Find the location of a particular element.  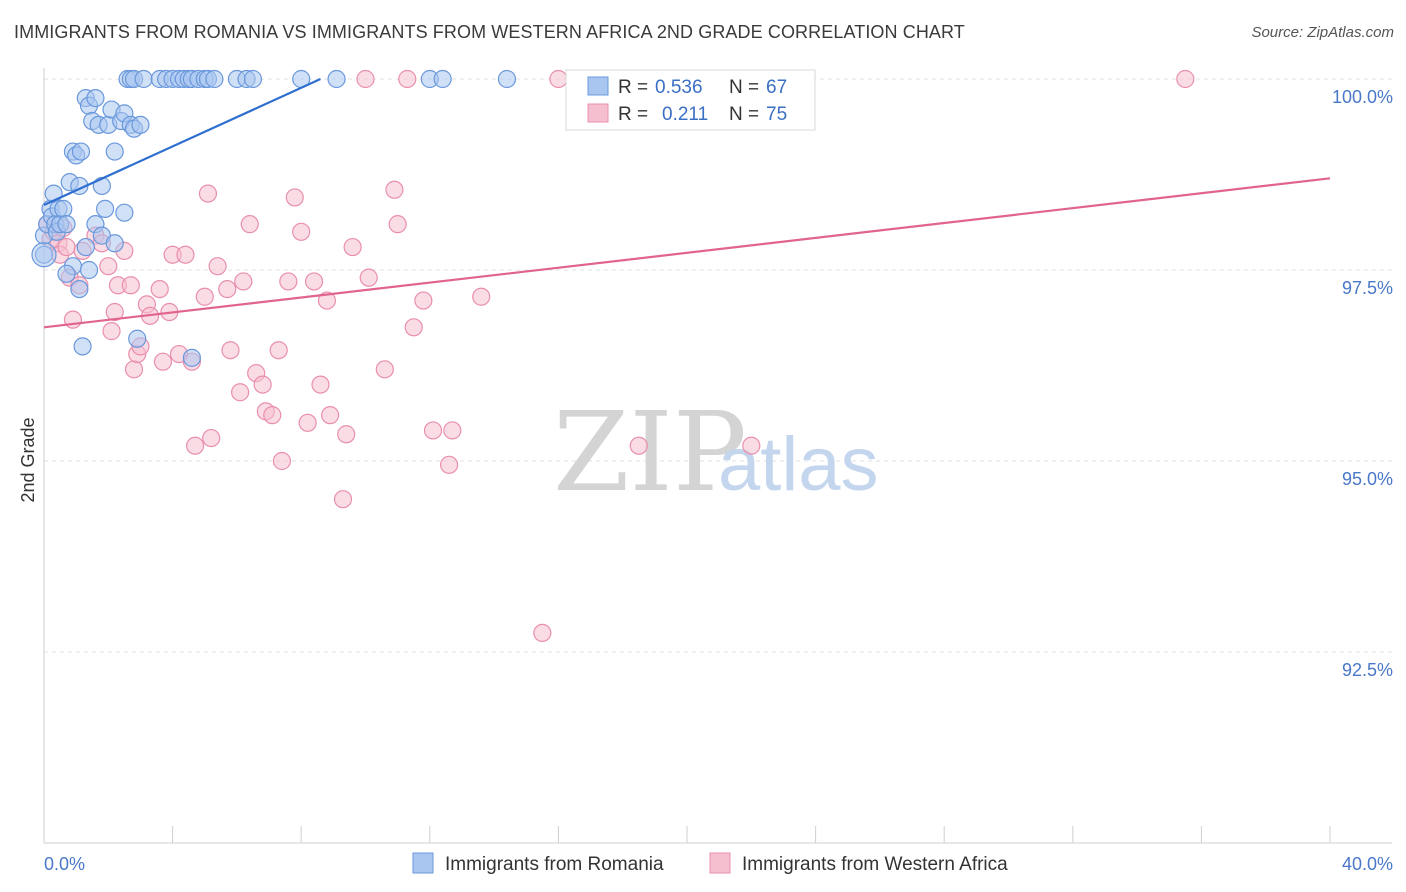

y-axis-label: 2nd Grade is located at coordinates (28, 459).